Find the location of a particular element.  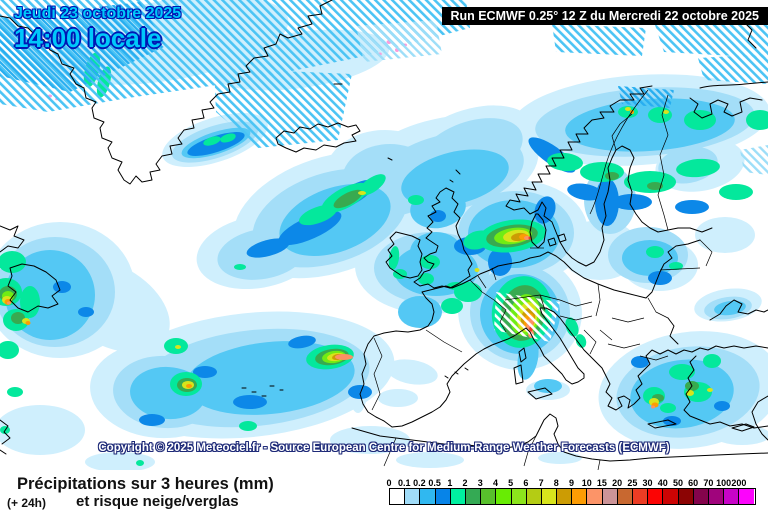

legend-tick: 3 is located at coordinates (480, 483).